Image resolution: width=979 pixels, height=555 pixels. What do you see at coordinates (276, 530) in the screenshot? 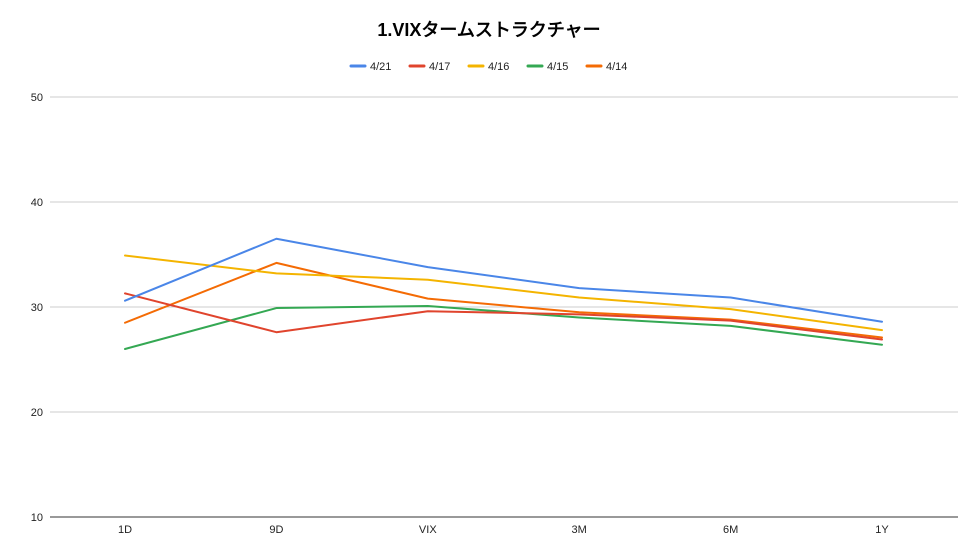
I see `x-tick-label: 9D` at bounding box center [276, 530].